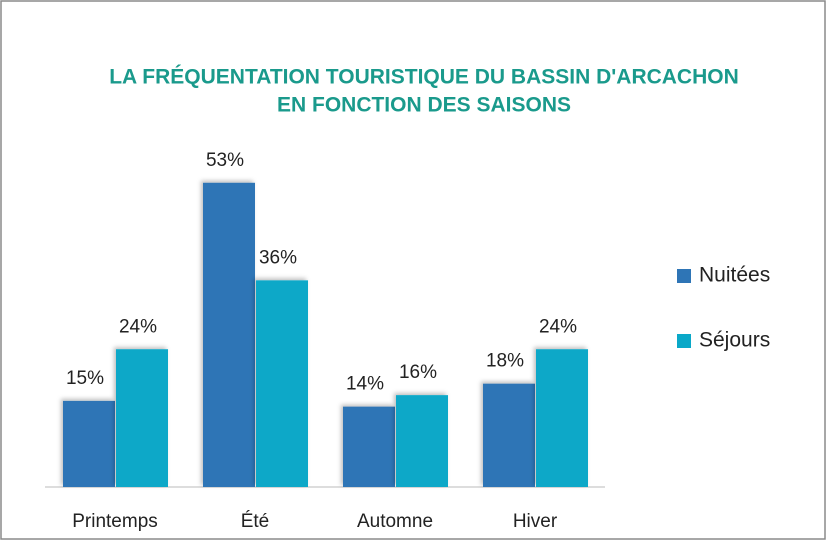  Describe the element at coordinates (505, 361) in the screenshot. I see `value-label: 18%` at that location.